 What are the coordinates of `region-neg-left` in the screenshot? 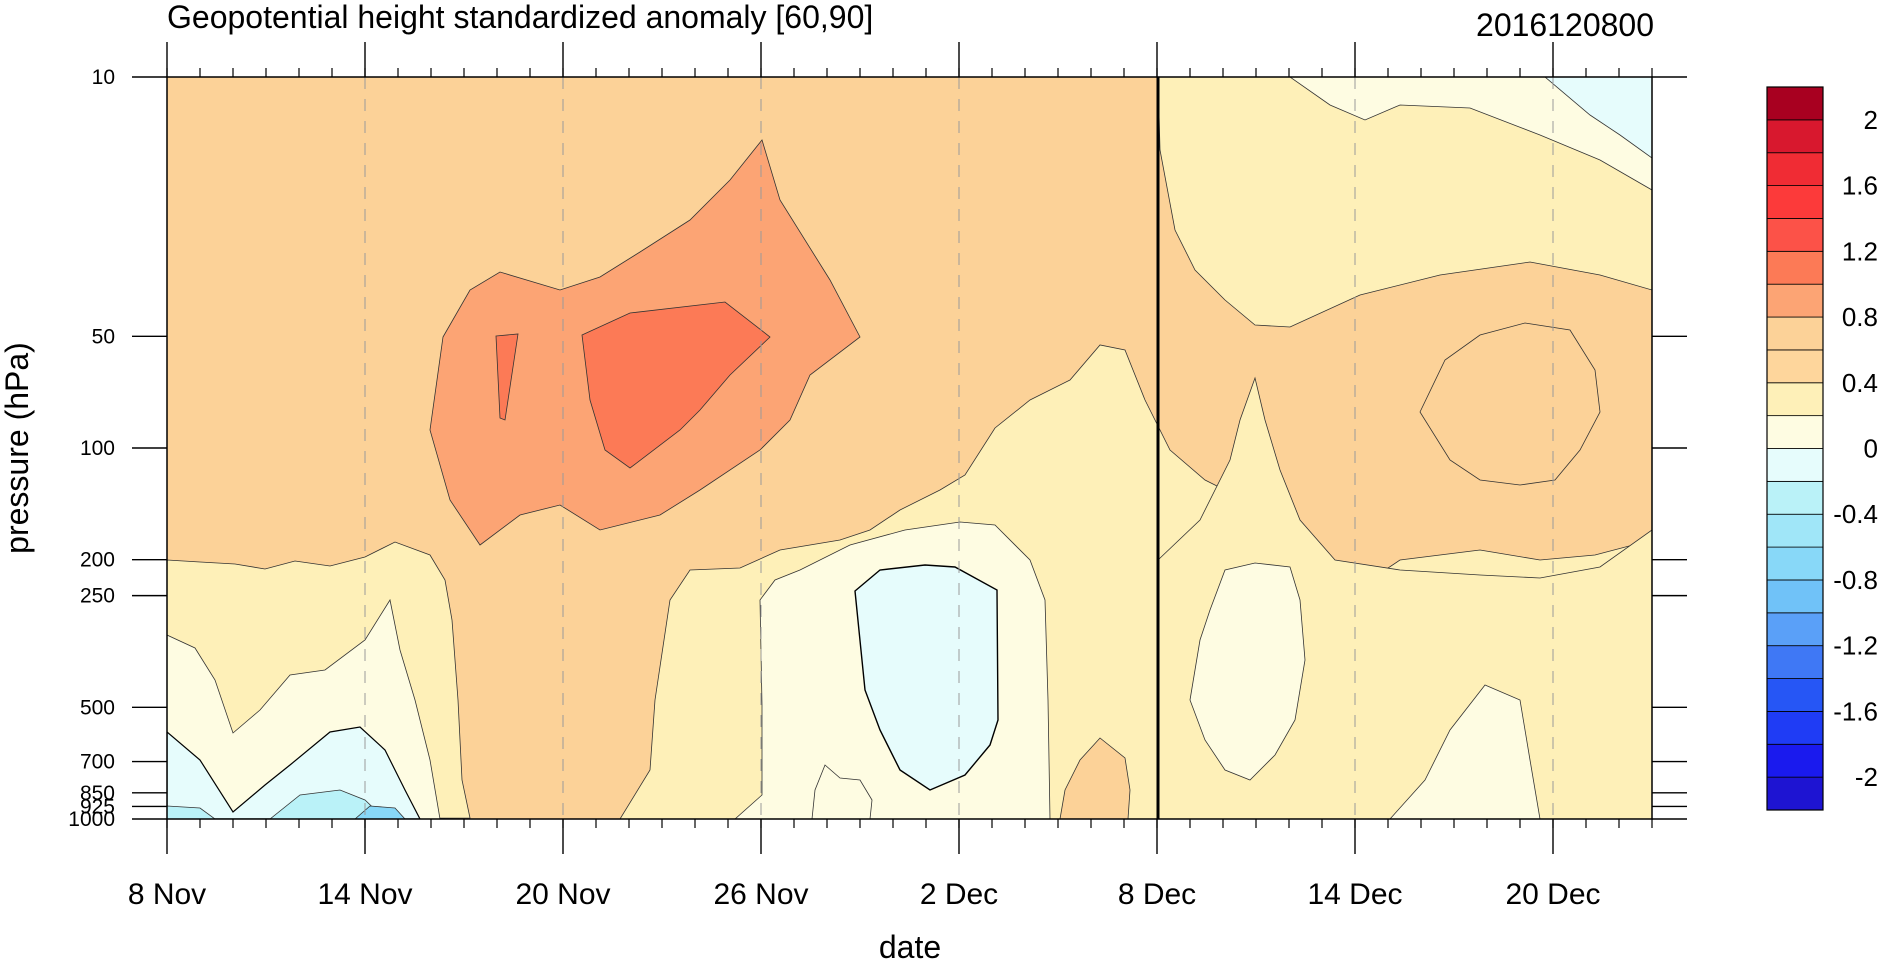 It's located at (294, 772).